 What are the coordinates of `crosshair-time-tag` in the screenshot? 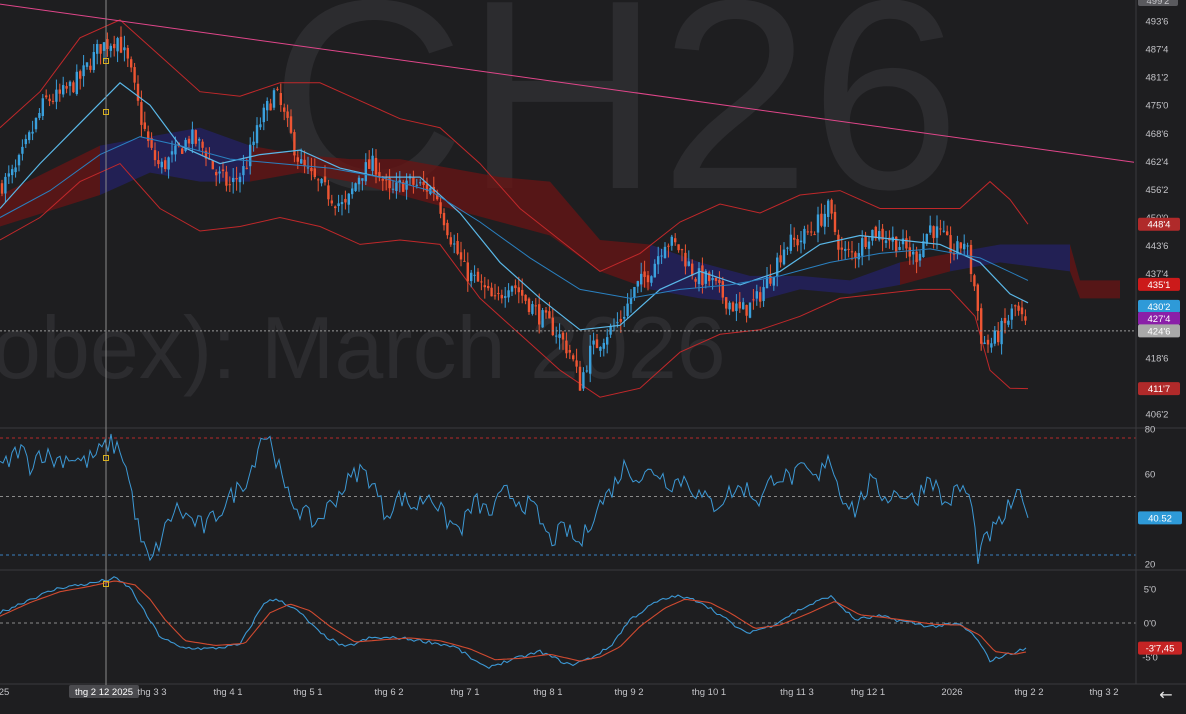 It's located at (104, 691).